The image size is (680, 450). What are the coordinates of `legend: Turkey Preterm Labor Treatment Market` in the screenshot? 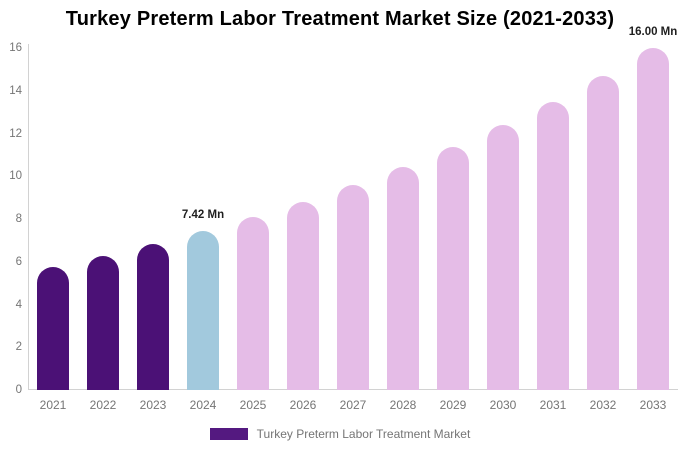 It's located at (340, 434).